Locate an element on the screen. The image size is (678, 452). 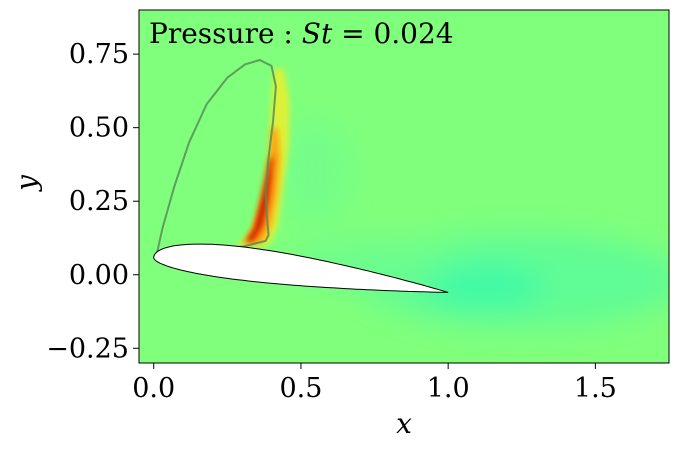
y-axis-label: y is located at coordinates (26, 183).